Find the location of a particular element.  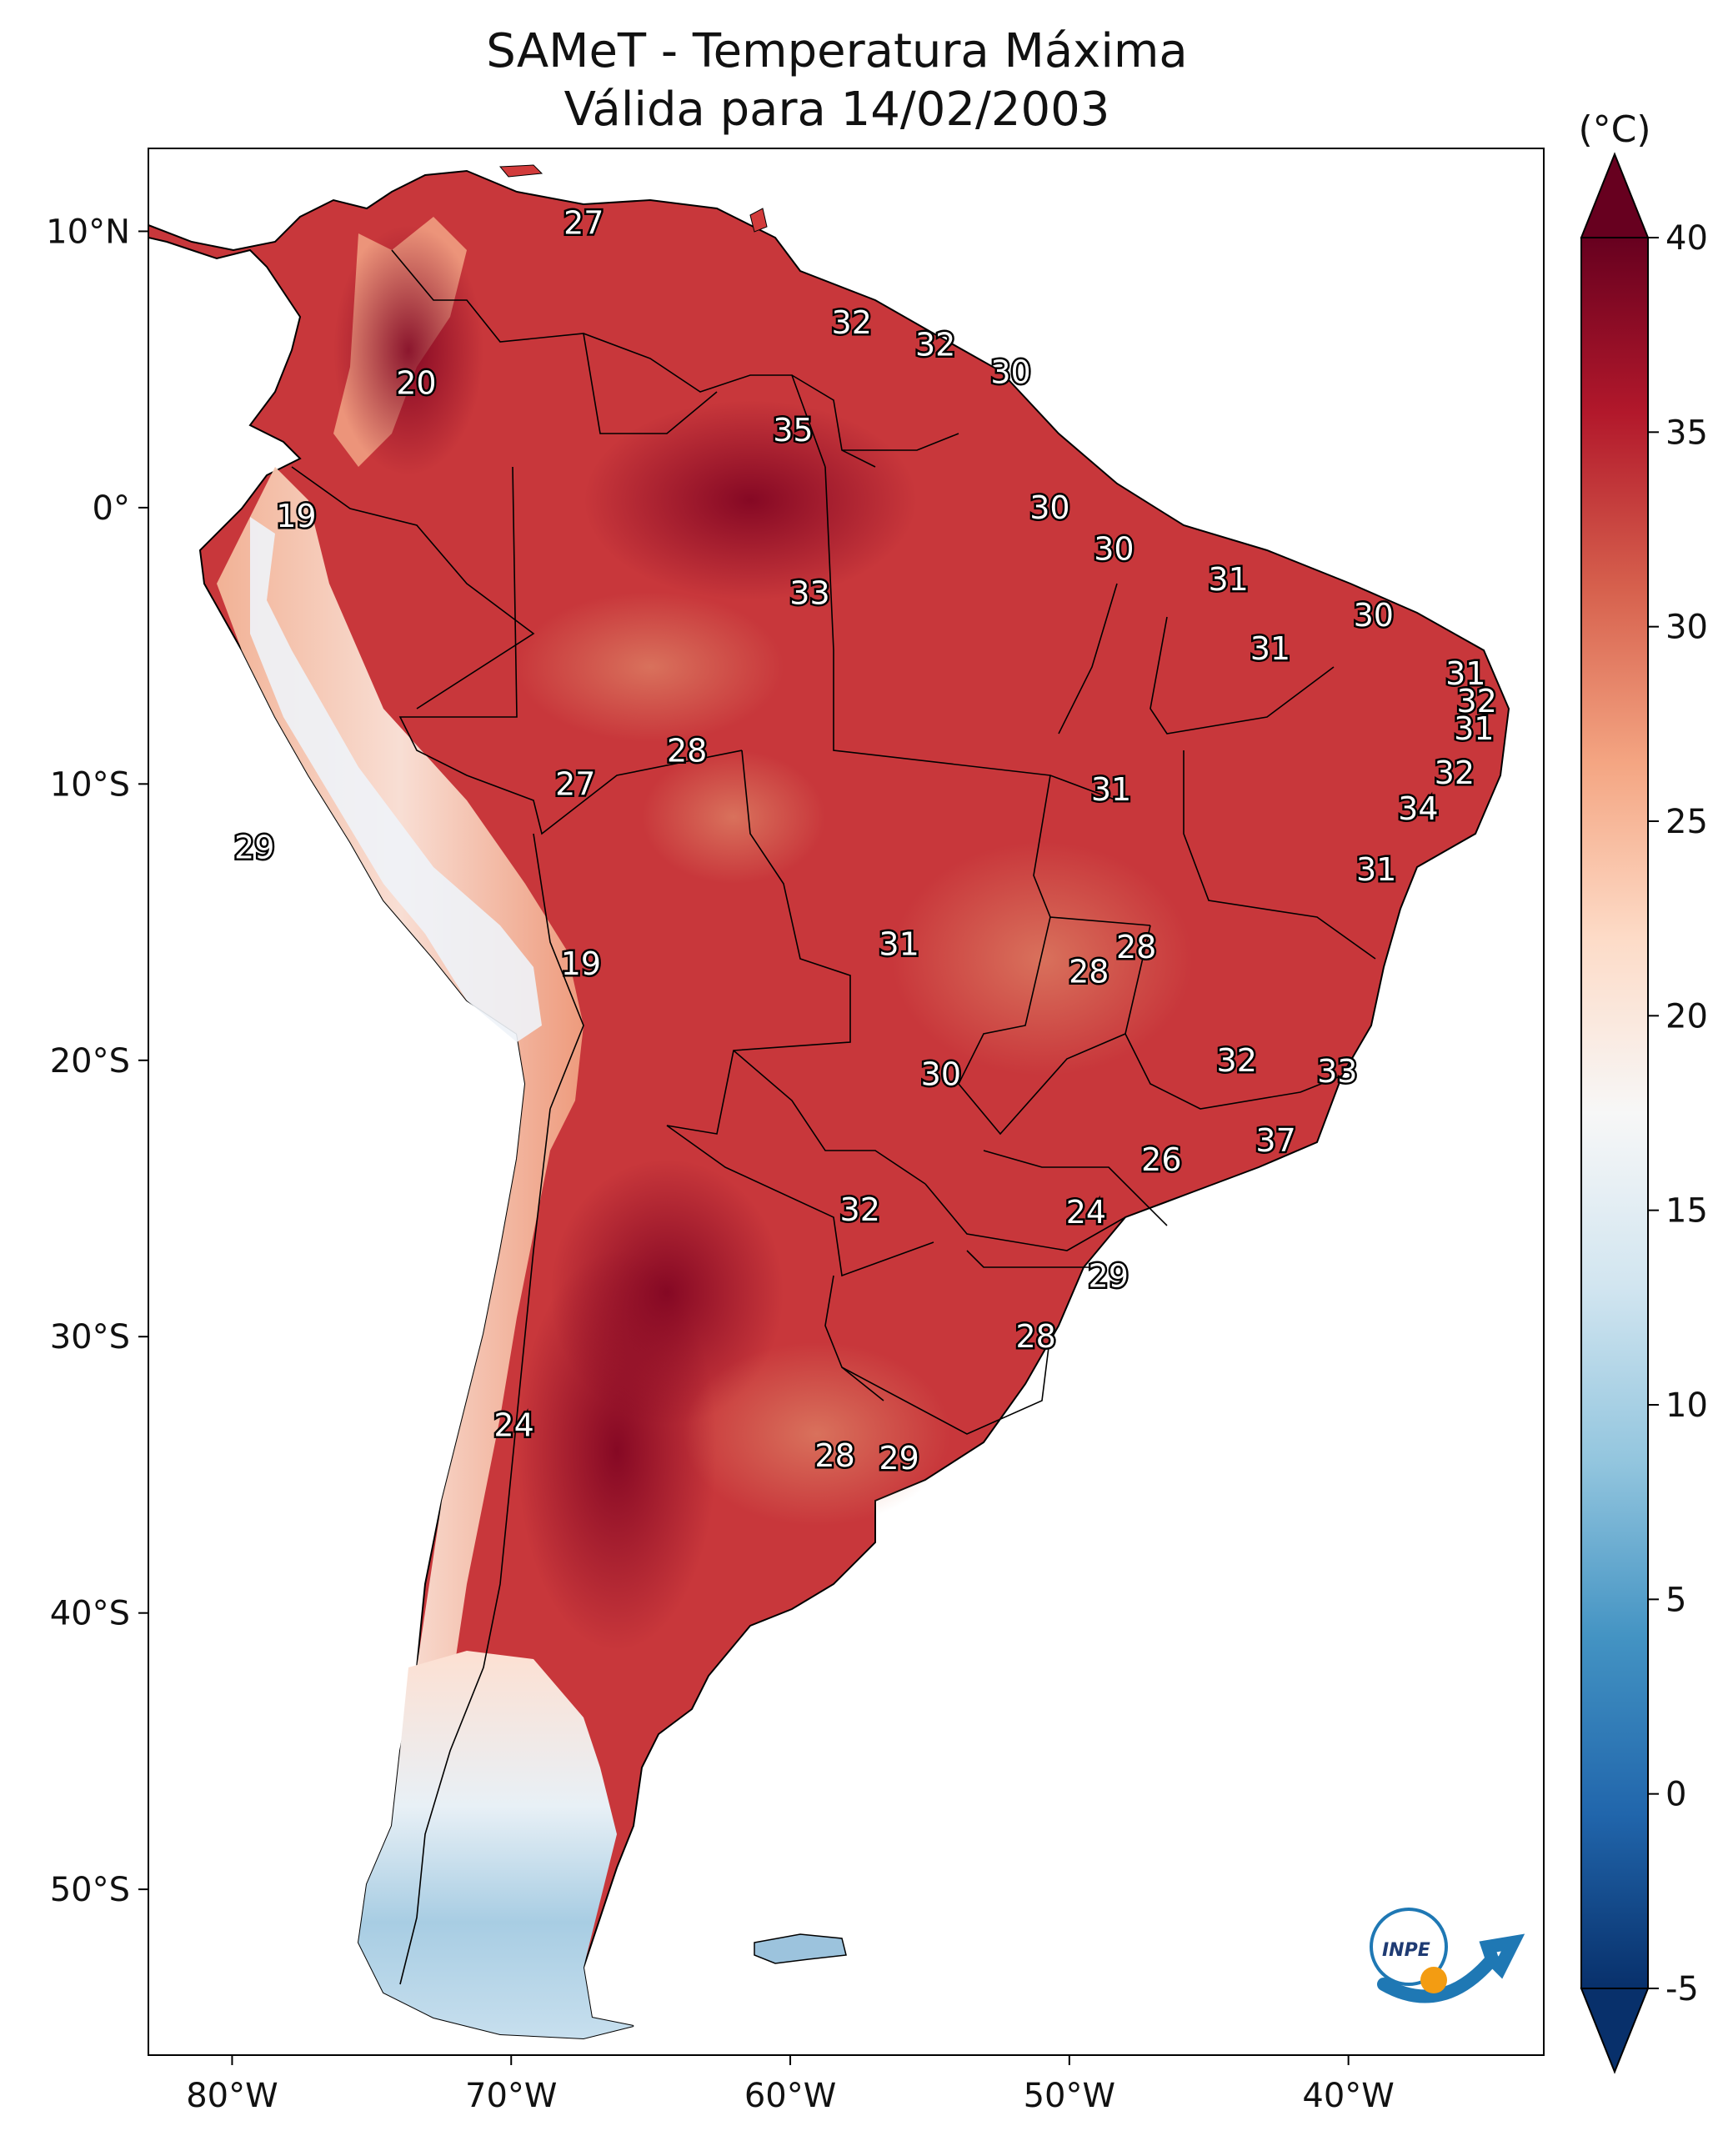

lon-tick-label: 40°W is located at coordinates (1348, 2096).